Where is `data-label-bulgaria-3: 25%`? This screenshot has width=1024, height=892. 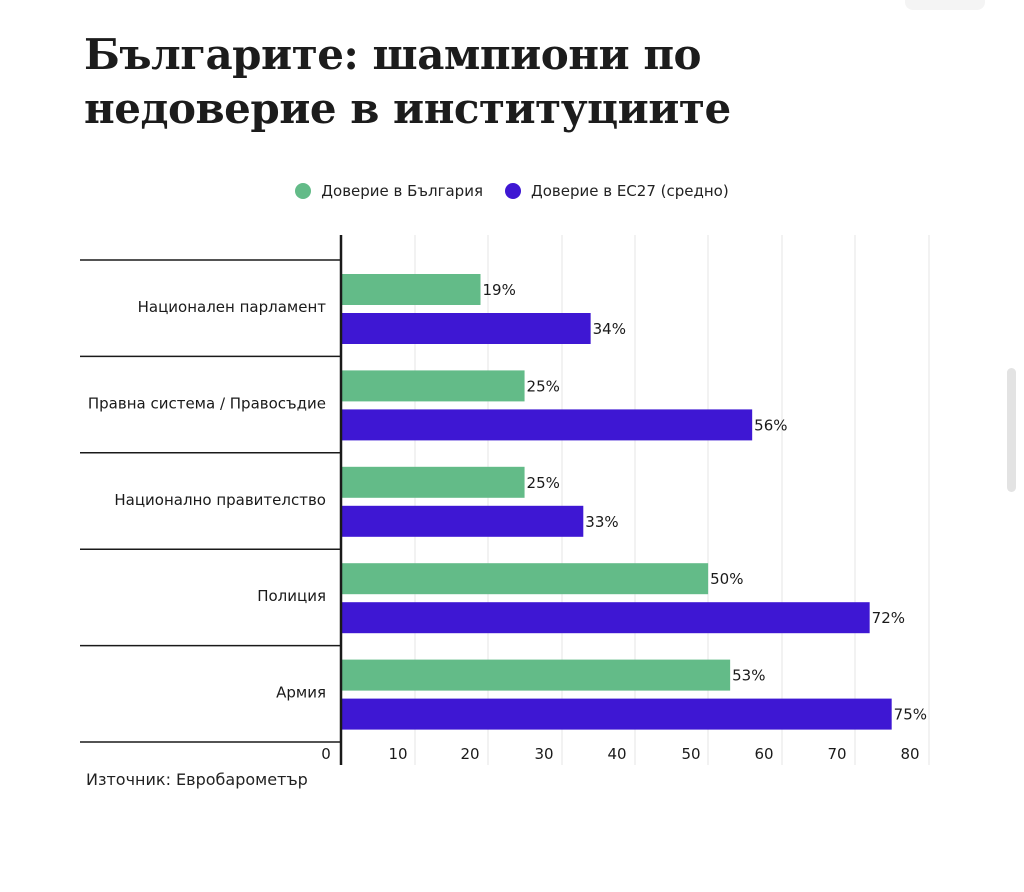
data-label-bulgaria-3: 25% is located at coordinates (543, 483).